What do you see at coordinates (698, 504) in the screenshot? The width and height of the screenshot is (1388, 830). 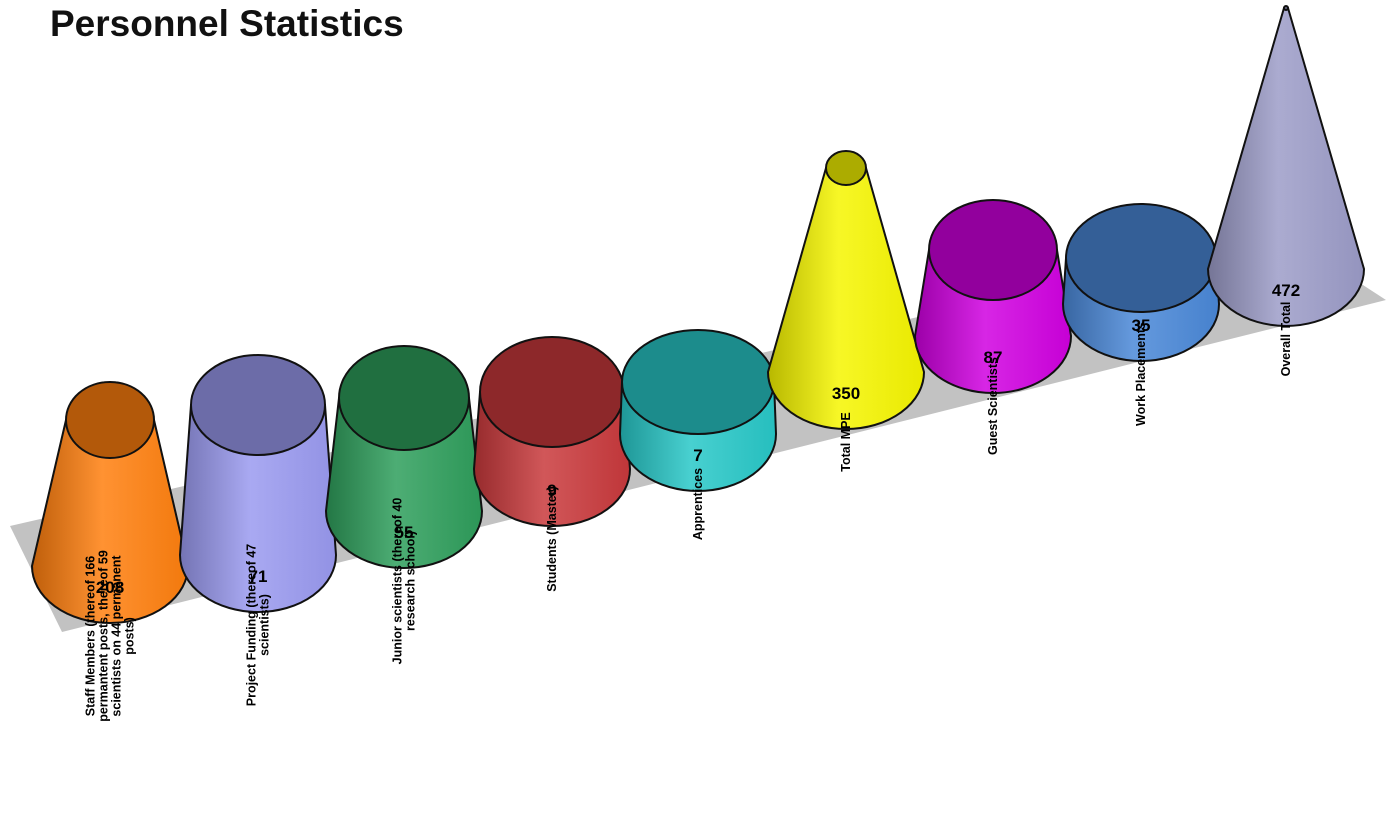 I see `category-label-apprentices: Apprentices` at bounding box center [698, 504].